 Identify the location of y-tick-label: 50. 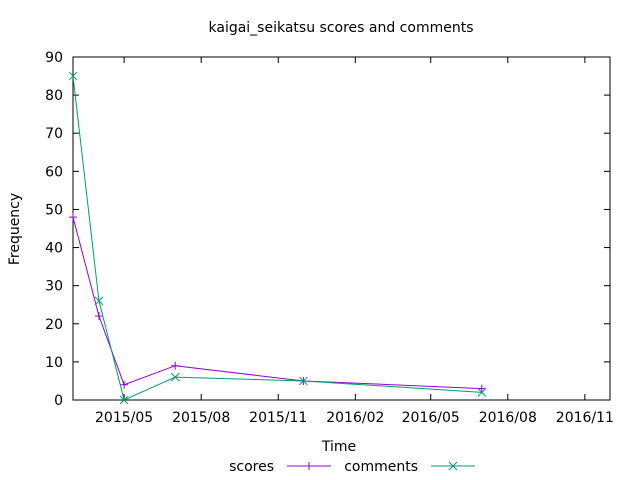
(54, 210).